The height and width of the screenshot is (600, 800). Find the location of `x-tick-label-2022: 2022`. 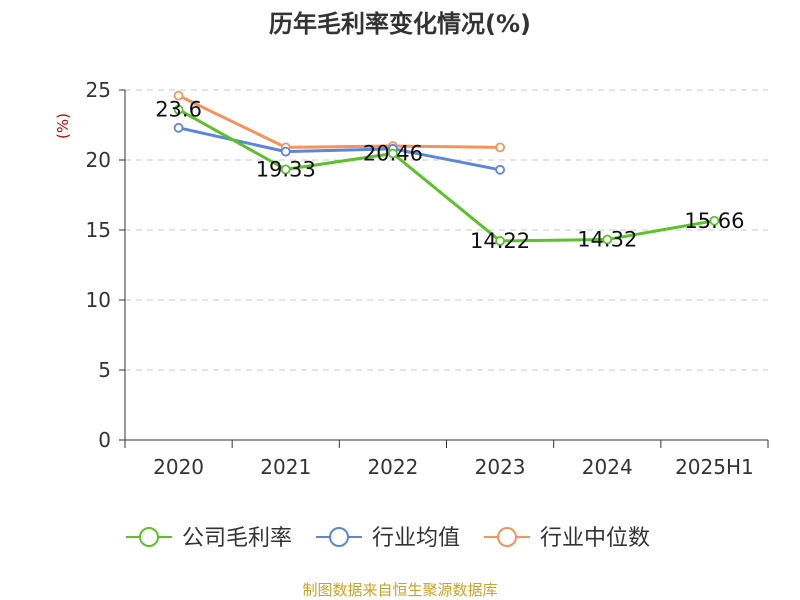

x-tick-label-2022: 2022 is located at coordinates (392, 467).